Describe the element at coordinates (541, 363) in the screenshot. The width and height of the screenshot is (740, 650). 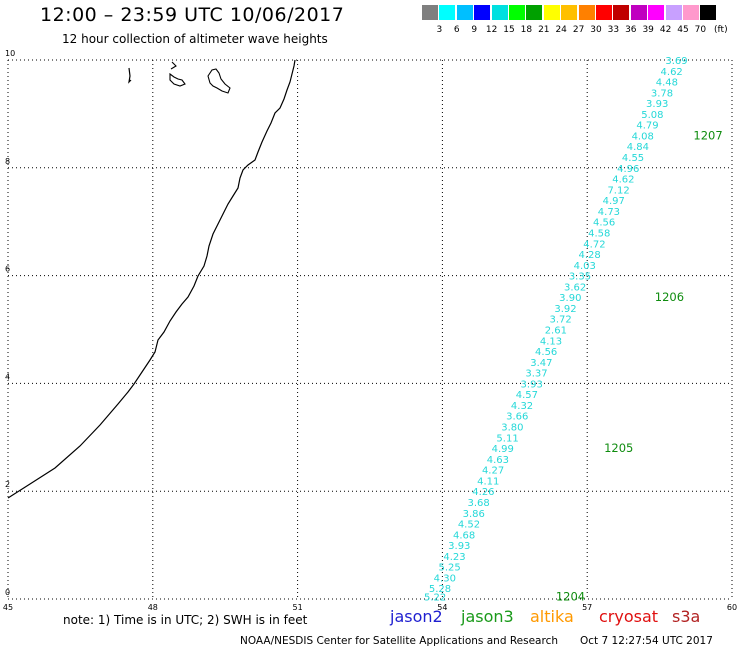
I see `swh-value-label: 3.47` at that location.